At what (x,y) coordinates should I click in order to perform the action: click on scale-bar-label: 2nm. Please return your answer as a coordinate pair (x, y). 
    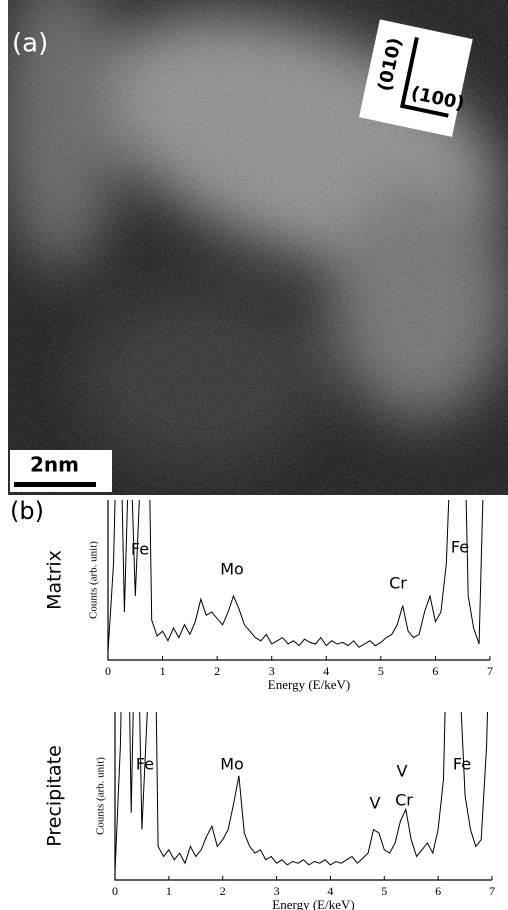
    Looking at the image, I should click on (54, 465).